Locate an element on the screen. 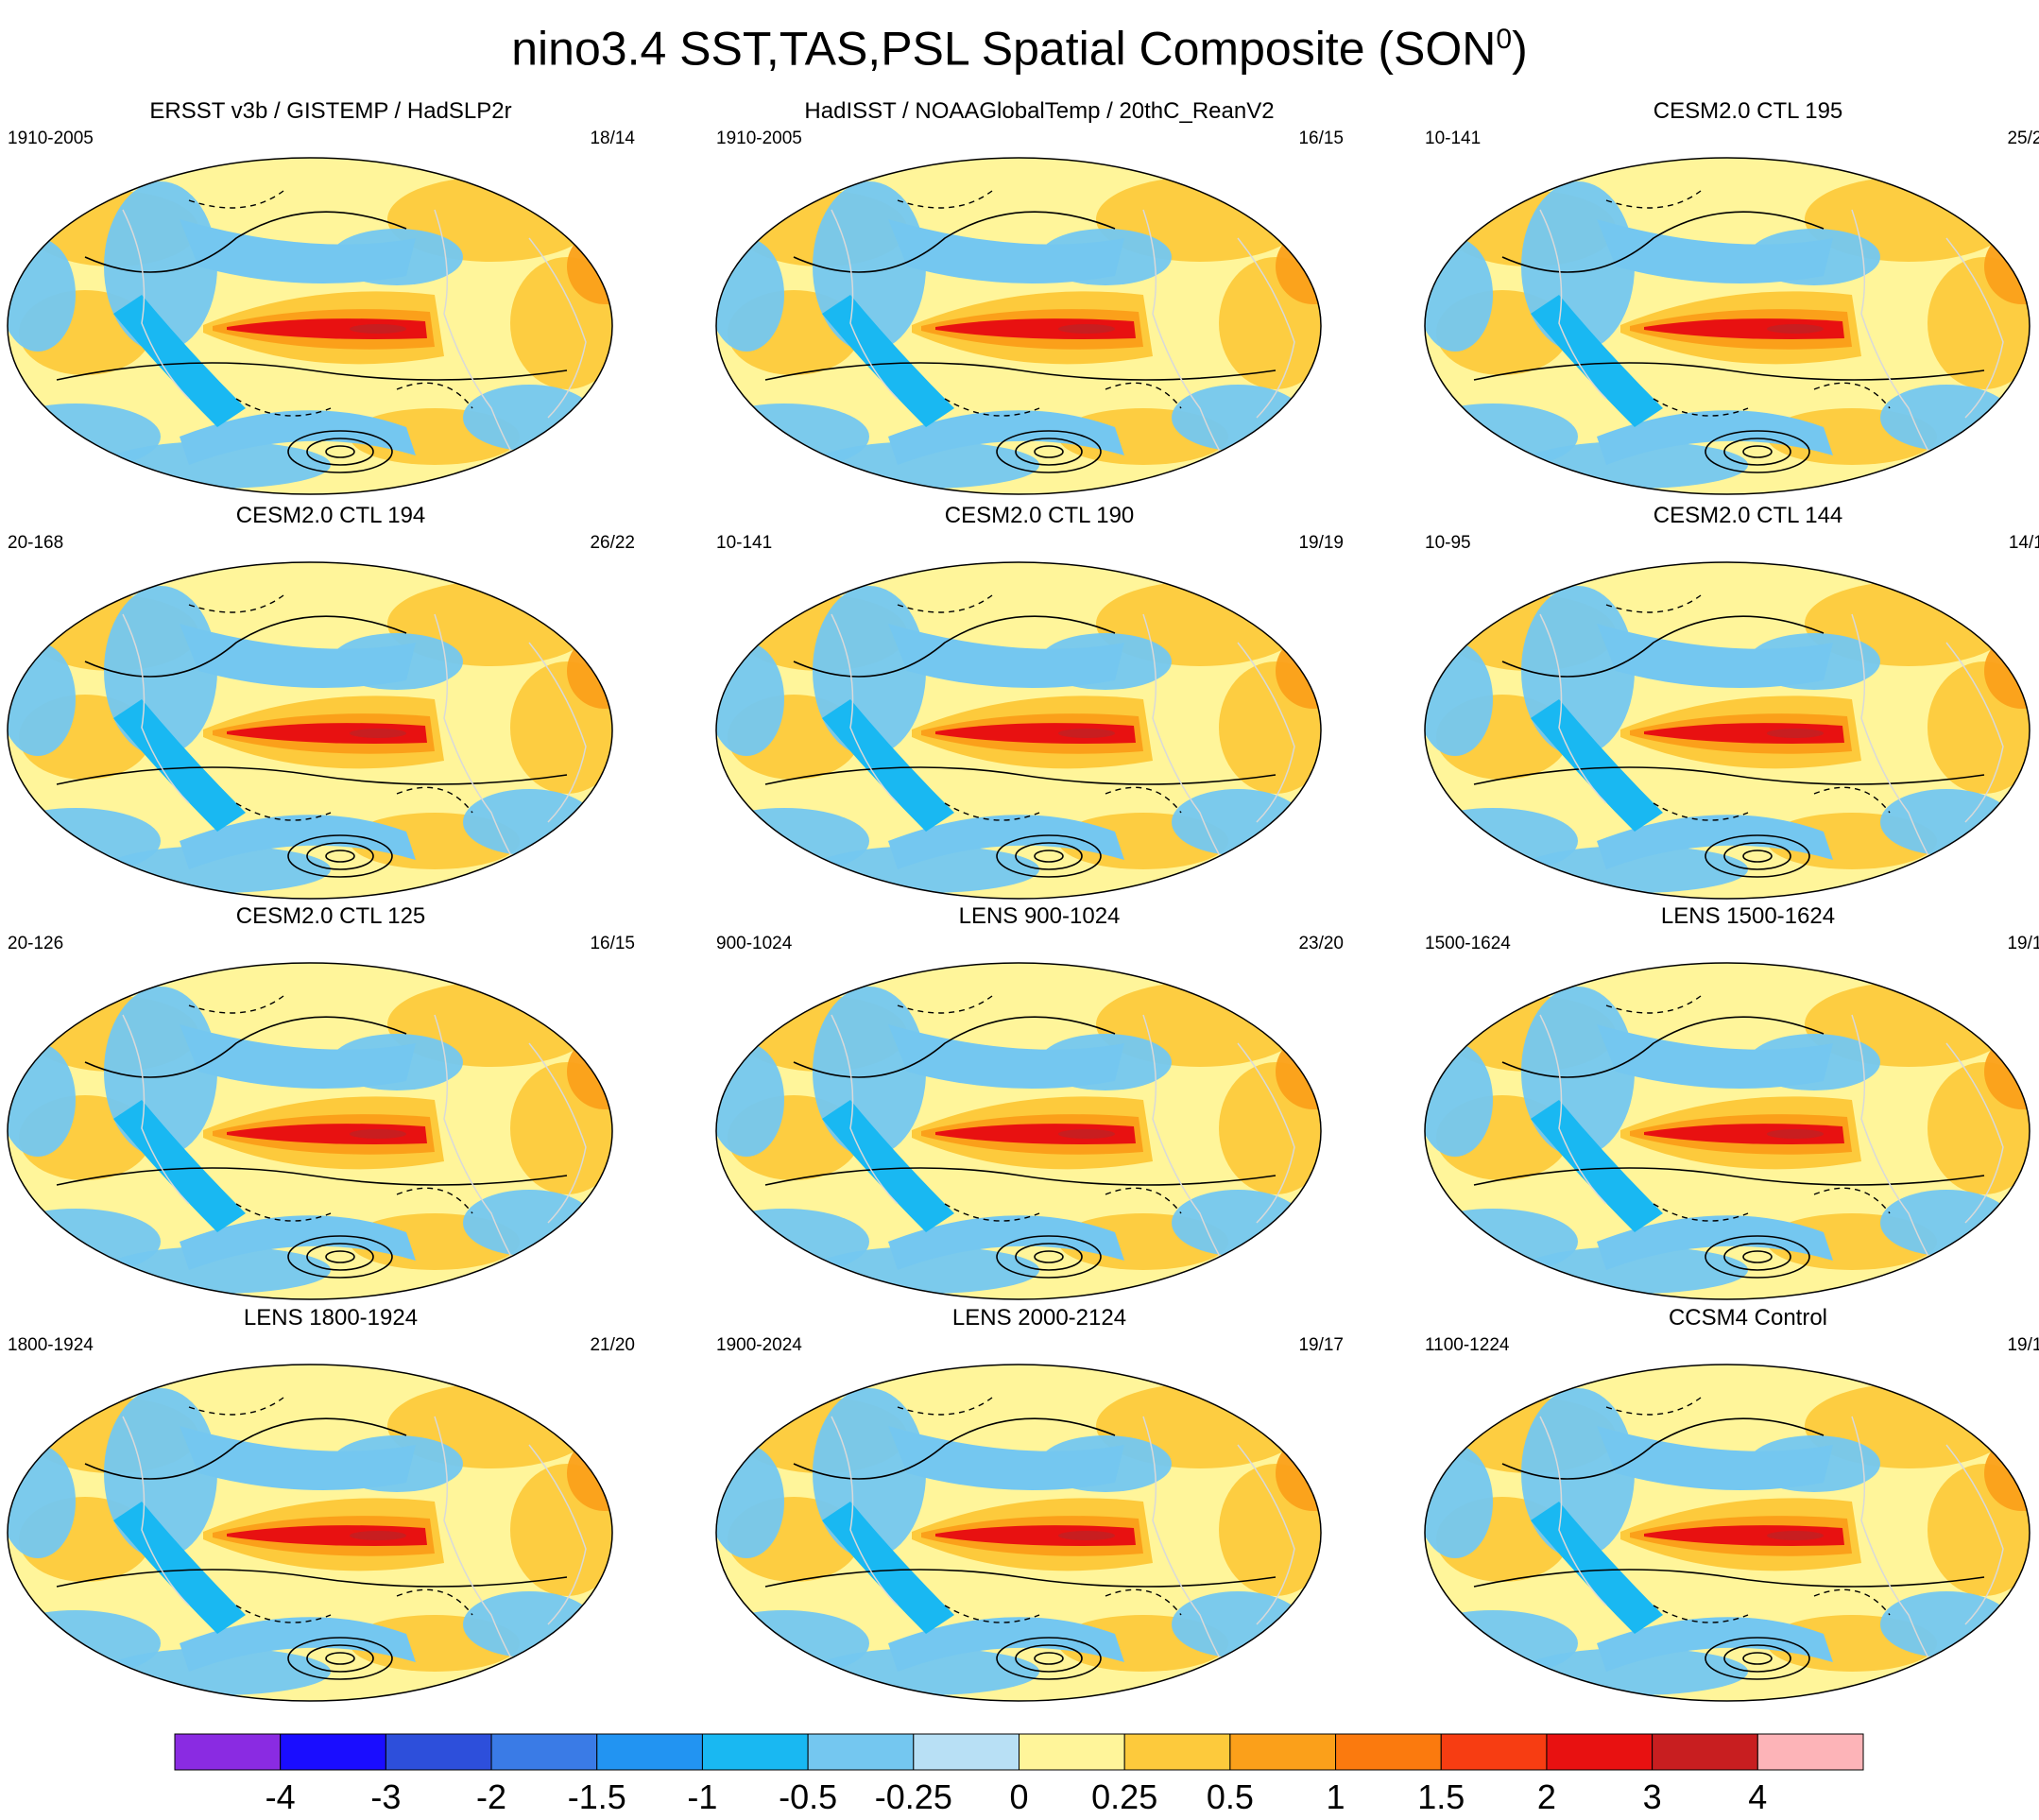  panel-count: 19/19 is located at coordinates (1321, 543).